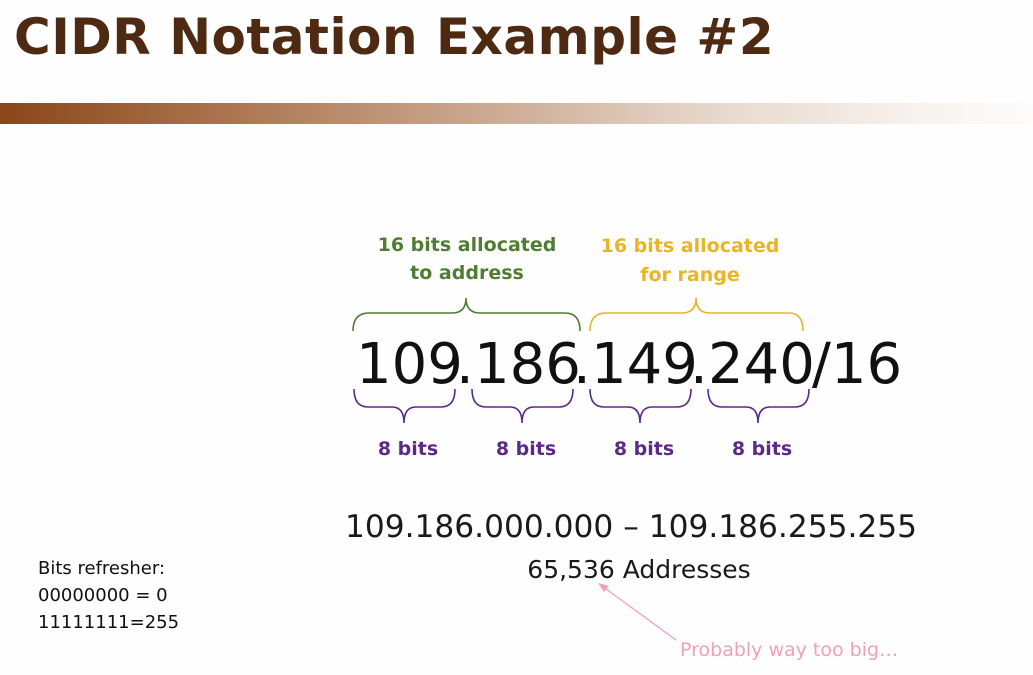 Image resolution: width=1033 pixels, height=675 pixels. I want to click on range-bits-brace, so click(696, 314).